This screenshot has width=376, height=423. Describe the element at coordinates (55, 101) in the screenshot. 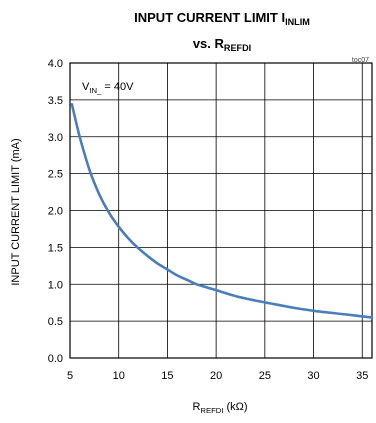

I see `y-tick-label: 3.5` at that location.